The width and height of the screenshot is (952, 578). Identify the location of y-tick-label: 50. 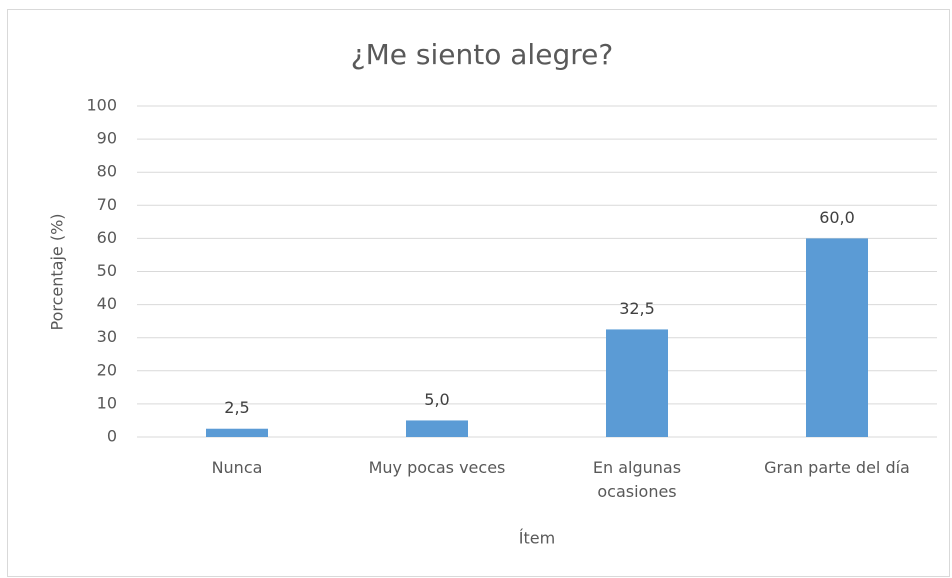
(107, 270).